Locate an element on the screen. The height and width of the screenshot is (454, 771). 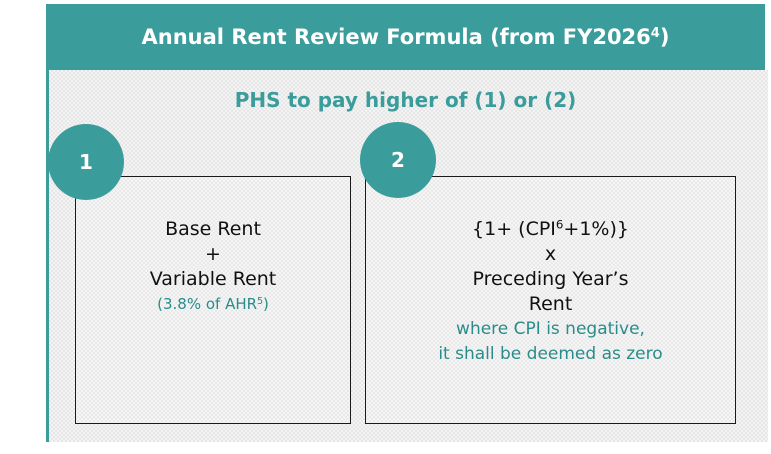
option-number: 2 is located at coordinates (398, 160).